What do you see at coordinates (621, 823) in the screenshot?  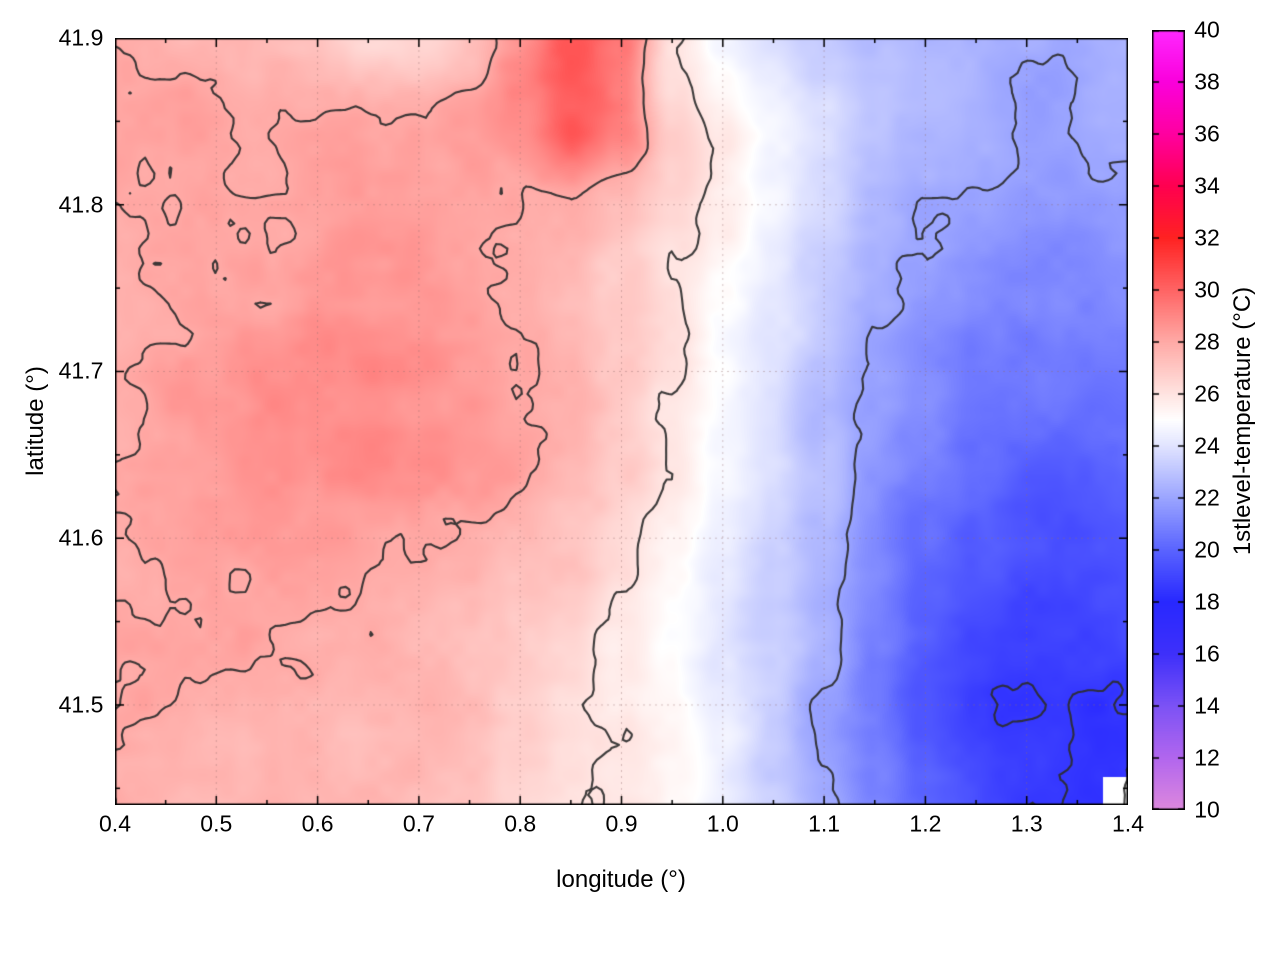 I see `x-tick-label: 0.9` at bounding box center [621, 823].